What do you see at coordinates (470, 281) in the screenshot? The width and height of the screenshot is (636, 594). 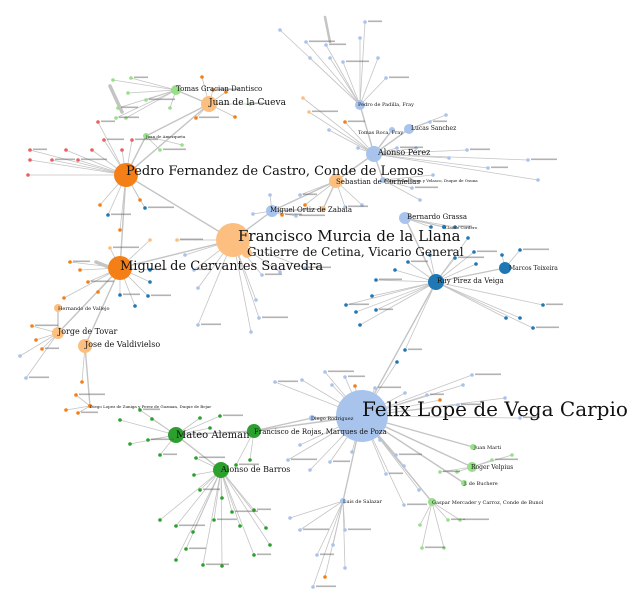 I see `label-ruy: Ruy Pirez da Veiga` at bounding box center [470, 281].